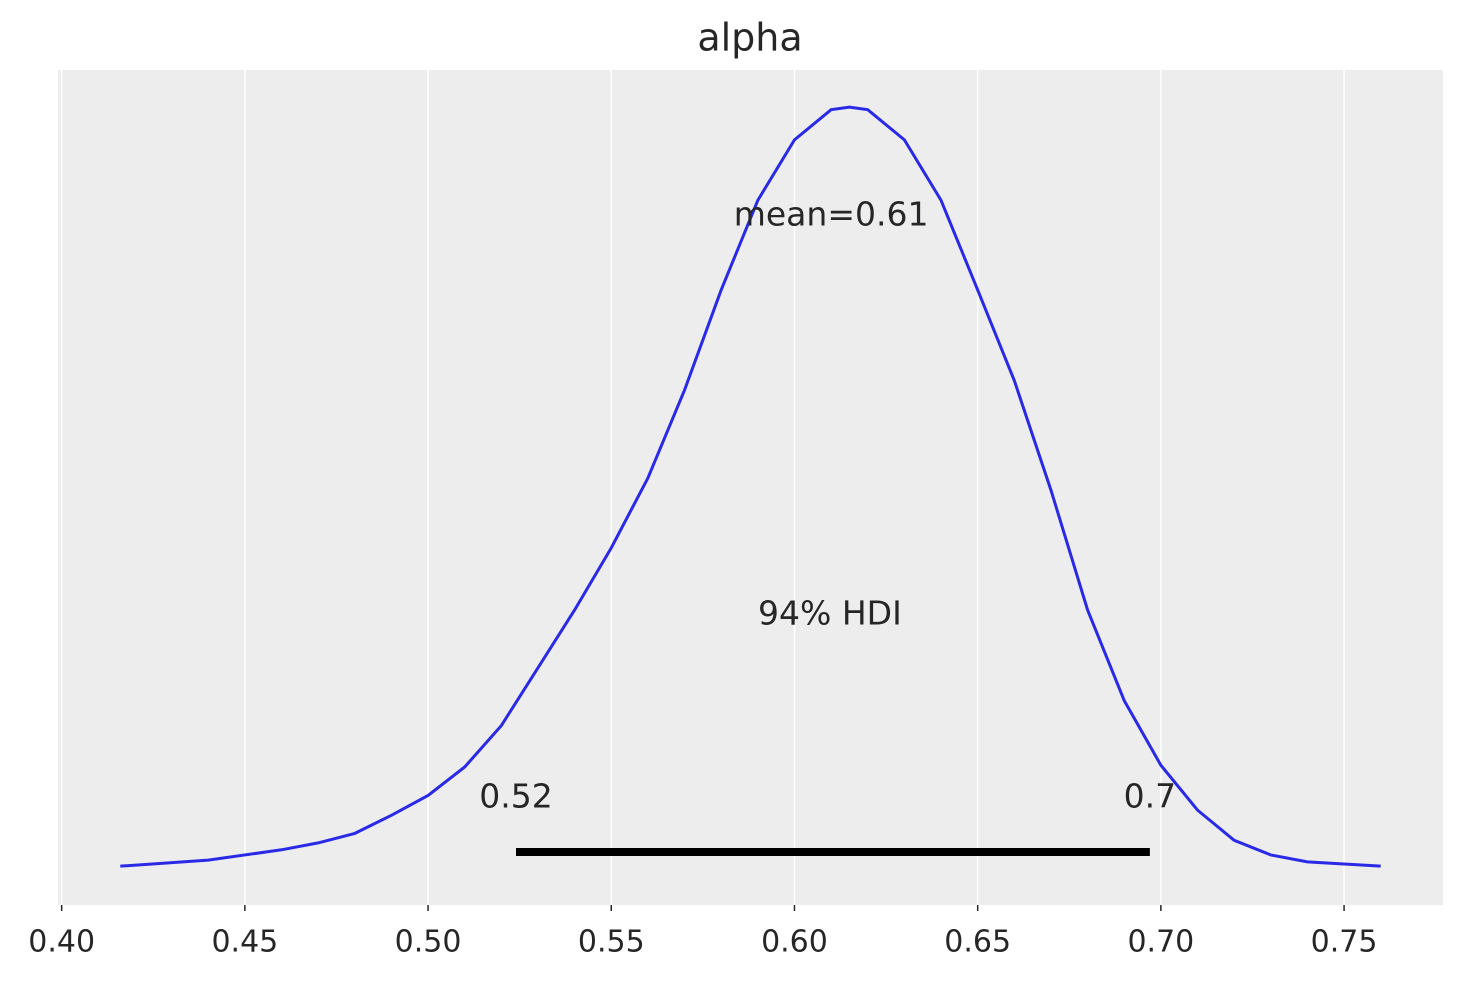 This screenshot has width=1463, height=983. I want to click on mean-label: mean=0.61, so click(831, 214).